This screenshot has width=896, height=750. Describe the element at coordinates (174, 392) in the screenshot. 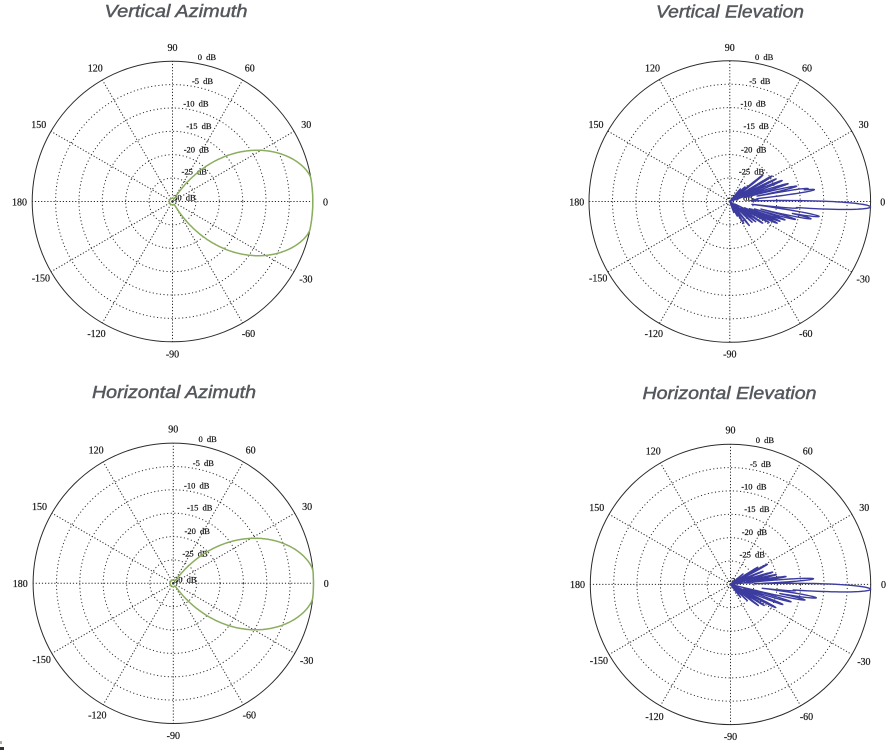

I see `svg-text: Horizontal Azimuth` at that location.